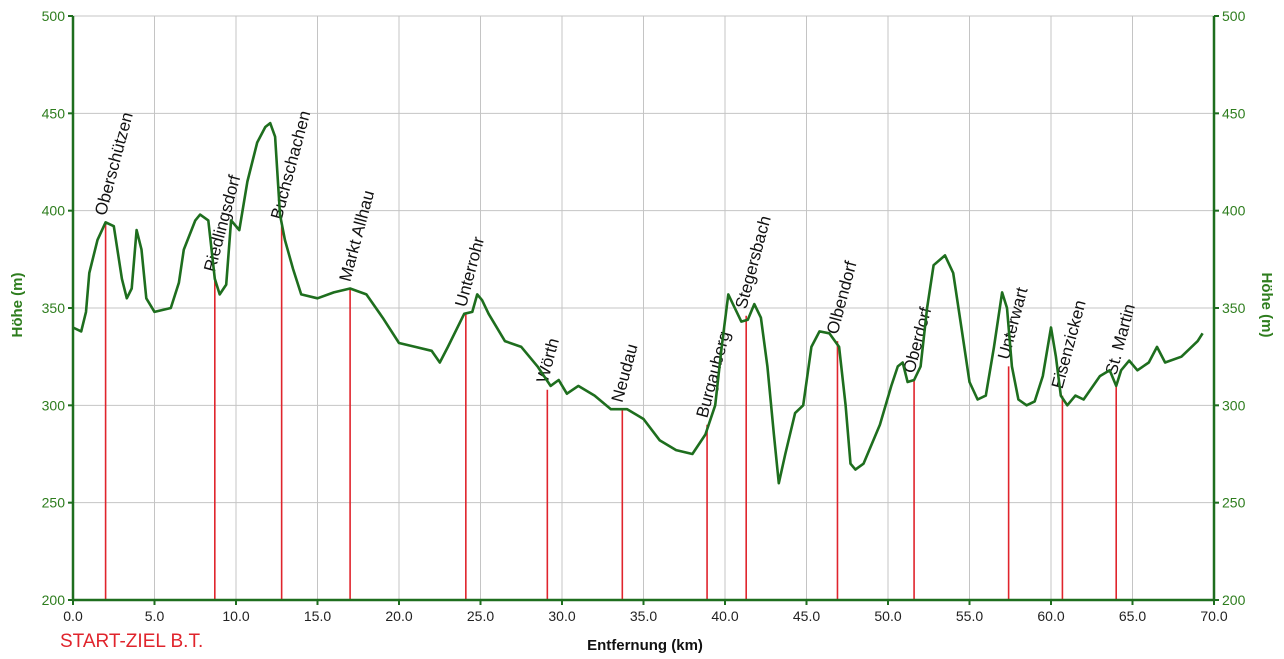 This screenshot has width=1284, height=659. I want to click on town-label: Unterrohr, so click(469, 271).